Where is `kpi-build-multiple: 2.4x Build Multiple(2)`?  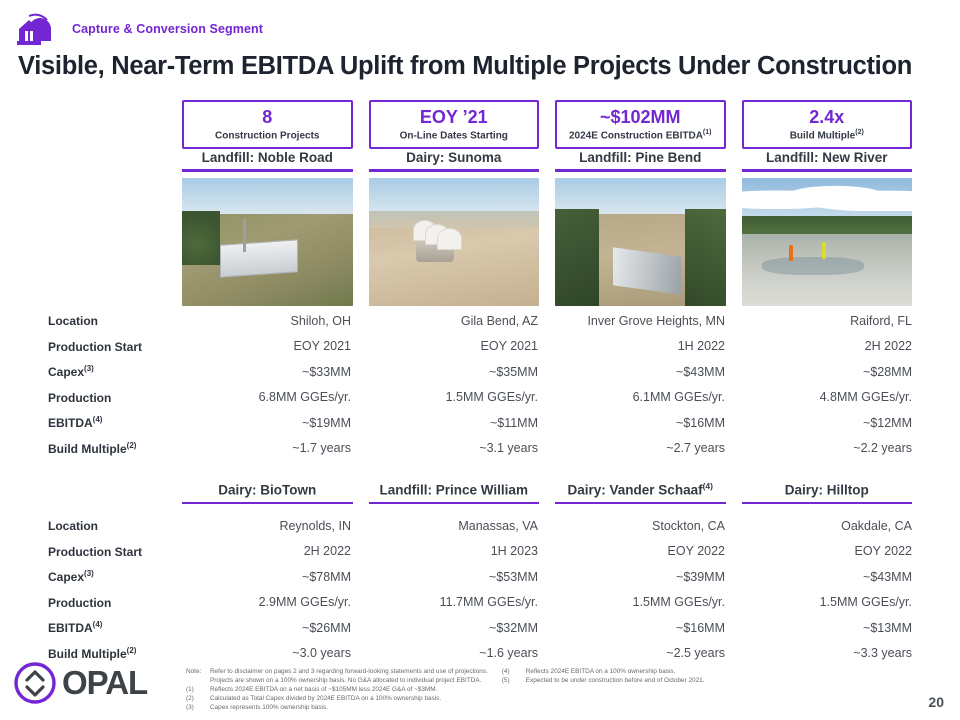
kpi-build-multiple: 2.4x Build Multiple(2) is located at coordinates (826, 125).